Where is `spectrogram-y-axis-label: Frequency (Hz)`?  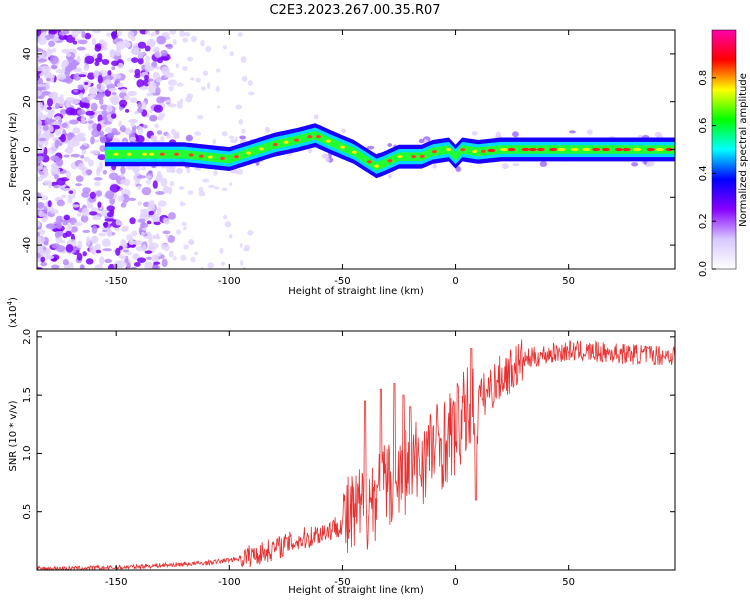
spectrogram-y-axis-label: Frequency (Hz) is located at coordinates (13, 150).